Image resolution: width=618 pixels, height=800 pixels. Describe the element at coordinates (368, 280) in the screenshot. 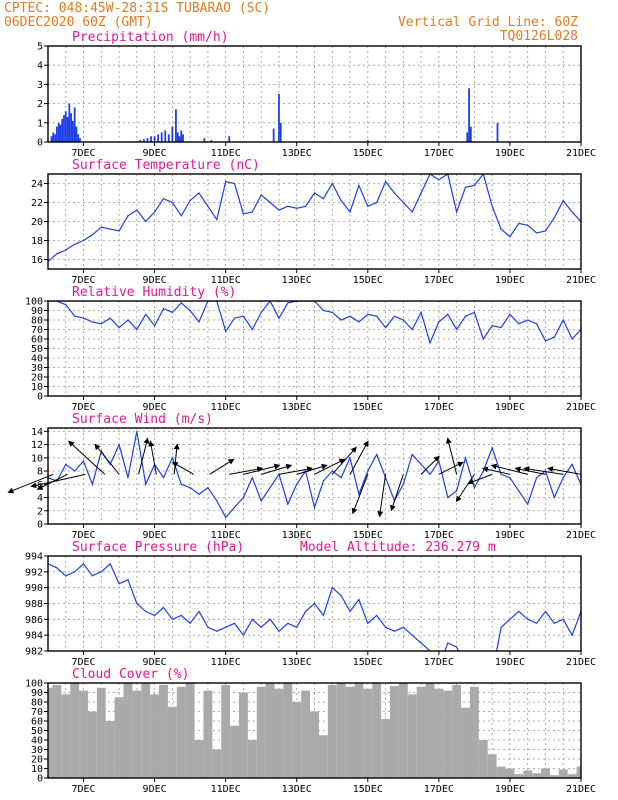

I see `x-tick-label: 15DEC` at that location.